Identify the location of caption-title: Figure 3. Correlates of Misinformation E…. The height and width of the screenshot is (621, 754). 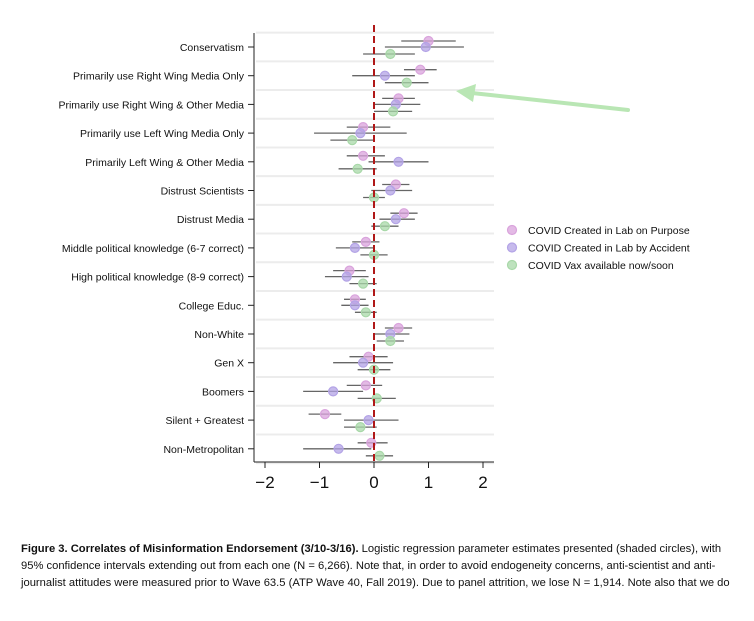
(190, 549).